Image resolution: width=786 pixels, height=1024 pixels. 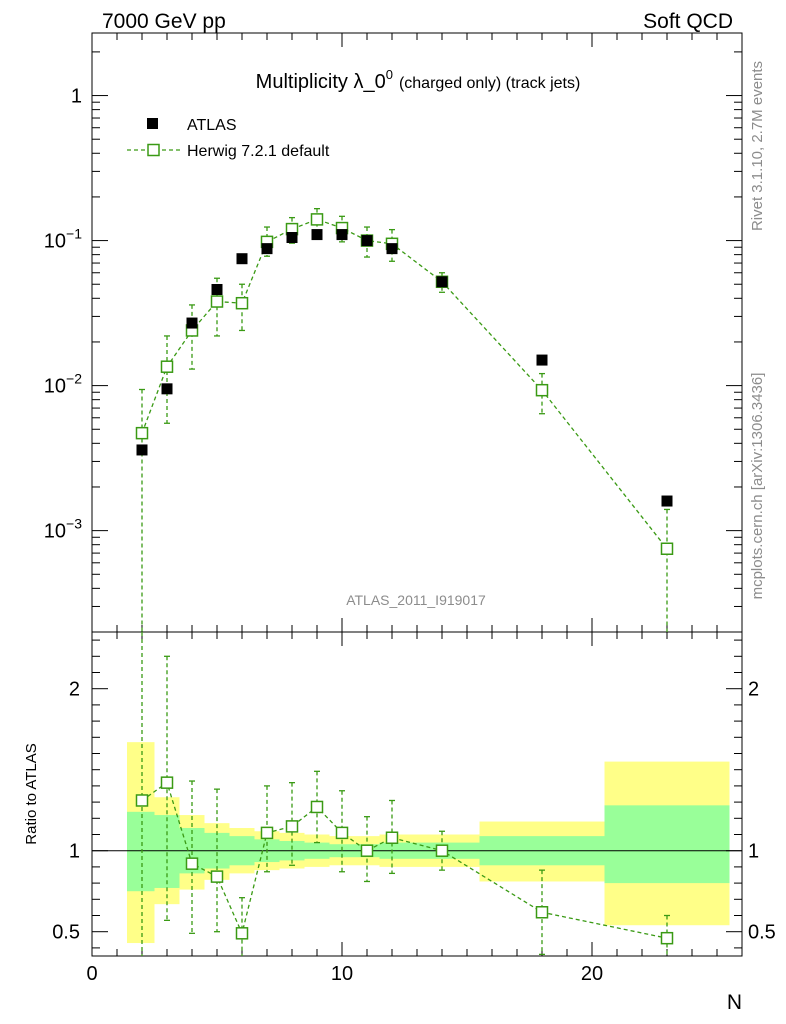 I want to click on ratio-y-axis-label: Ratio to ATLAS, so click(x=31, y=793).